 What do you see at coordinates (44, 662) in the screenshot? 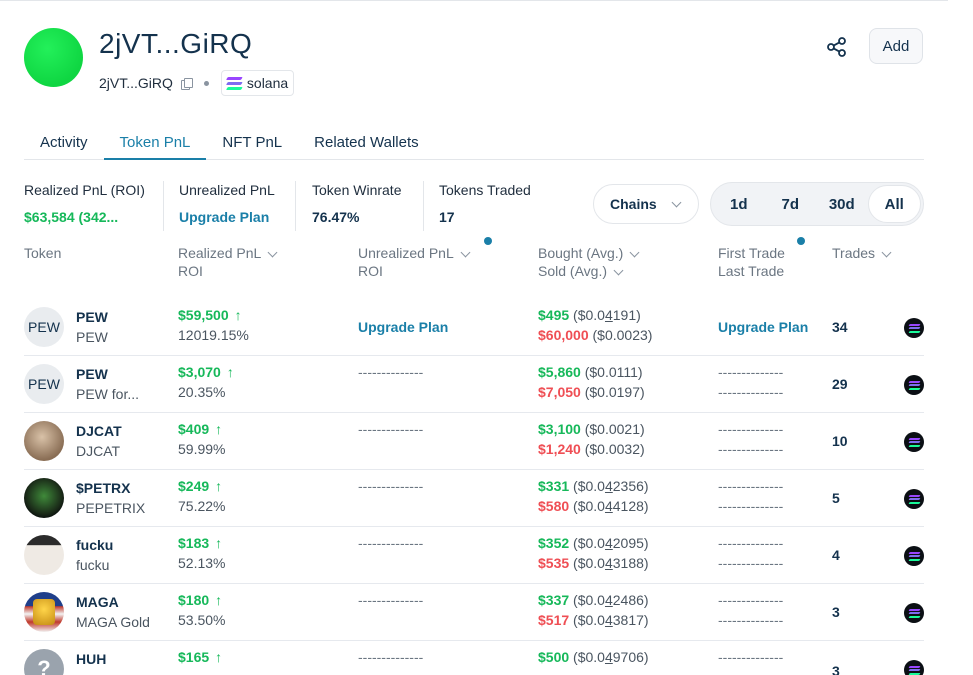
I see `question-icon: ?` at bounding box center [44, 662].